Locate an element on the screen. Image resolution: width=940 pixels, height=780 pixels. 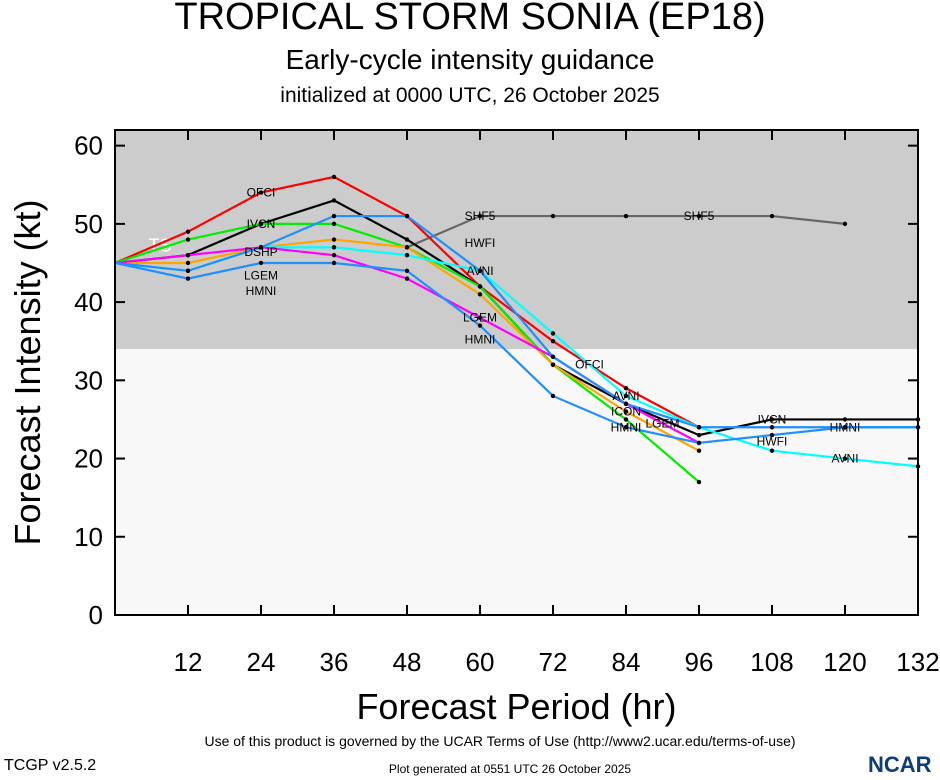
y-tick-label: 0 is located at coordinates (96, 615).